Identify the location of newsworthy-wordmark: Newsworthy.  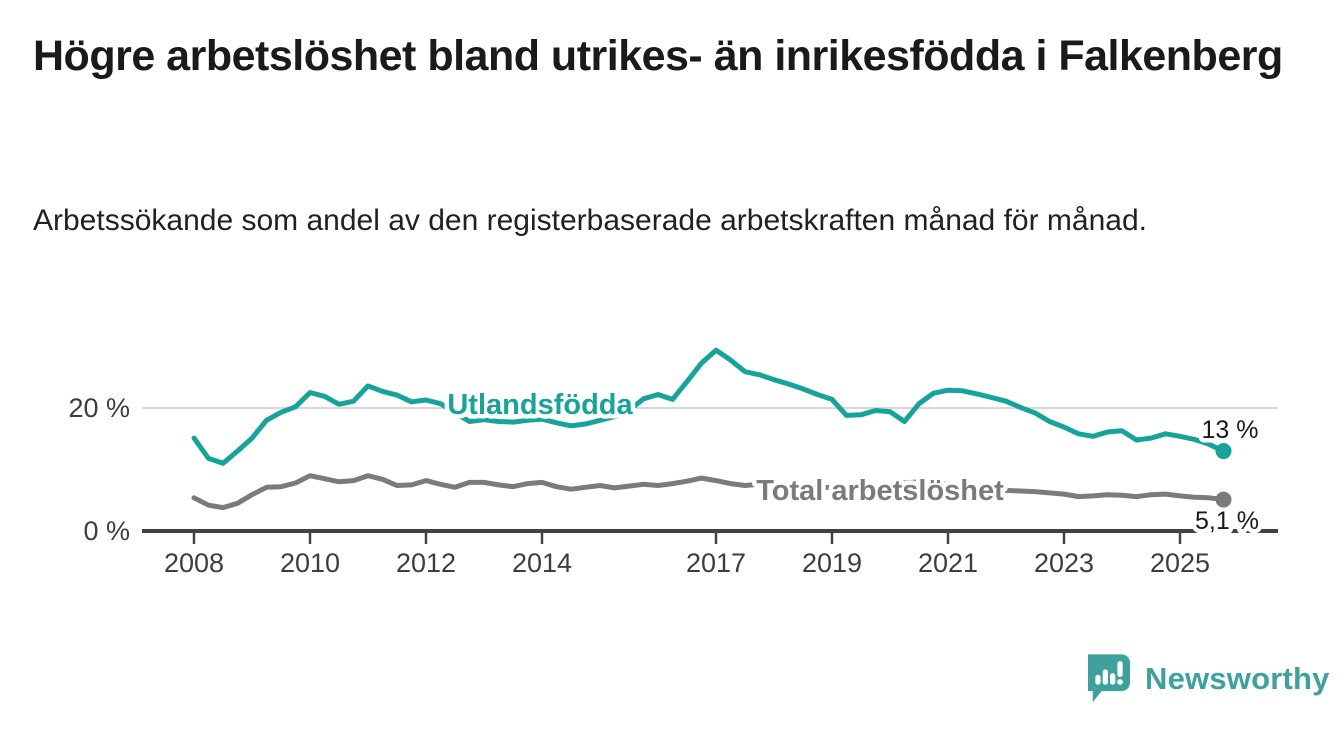
(1237, 678).